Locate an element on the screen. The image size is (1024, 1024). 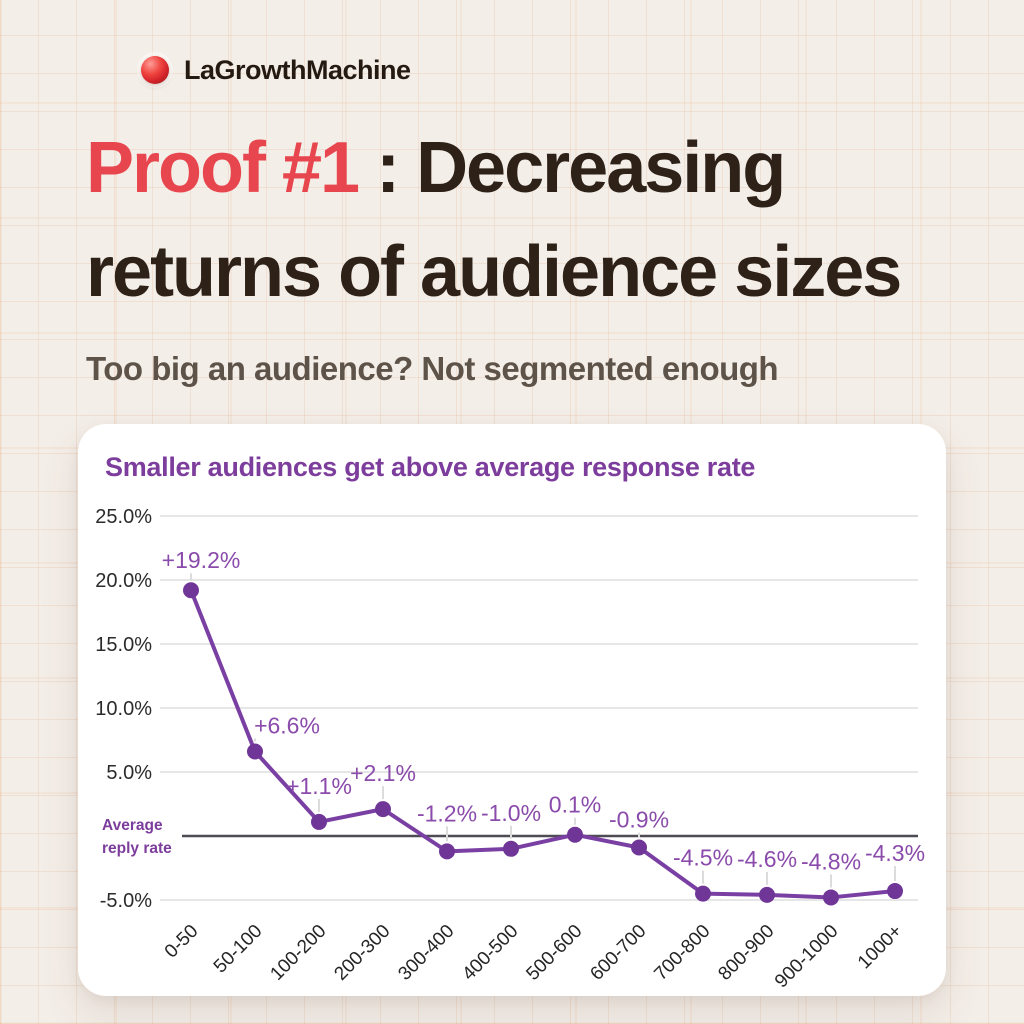
x-tick-label: 300-400 is located at coordinates (426, 953).